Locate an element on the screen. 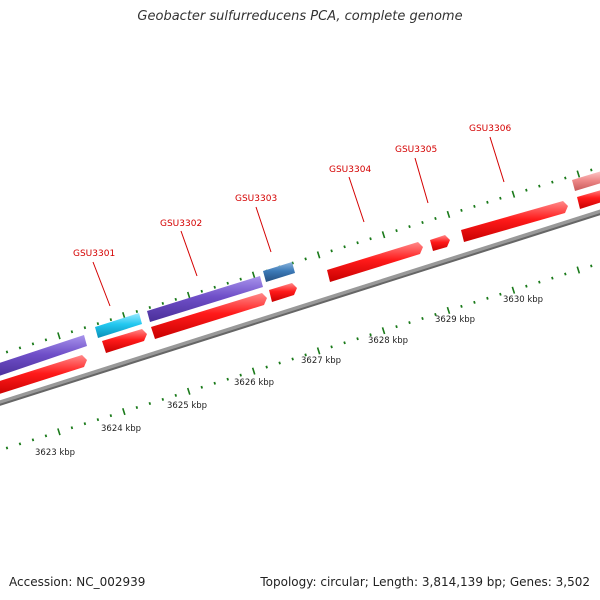  feature-pink is located at coordinates (586, 181).